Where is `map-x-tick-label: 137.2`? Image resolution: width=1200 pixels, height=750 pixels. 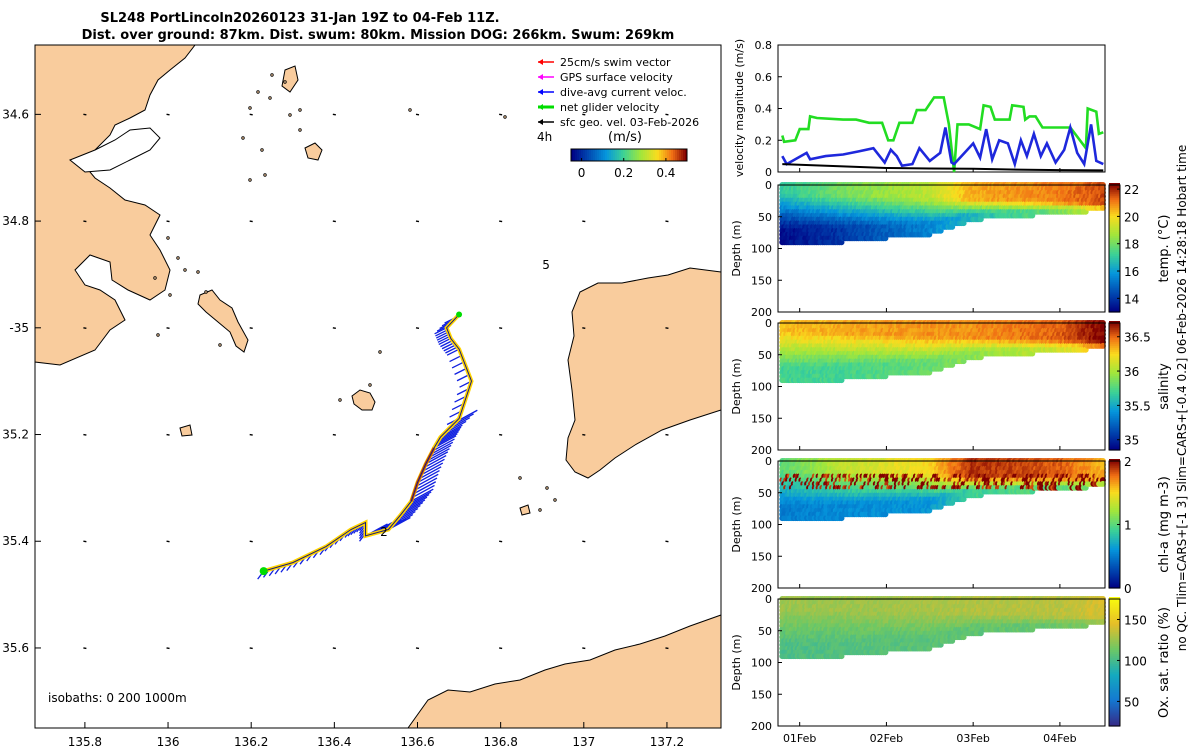
map-x-tick-label: 137.2 is located at coordinates (667, 742).